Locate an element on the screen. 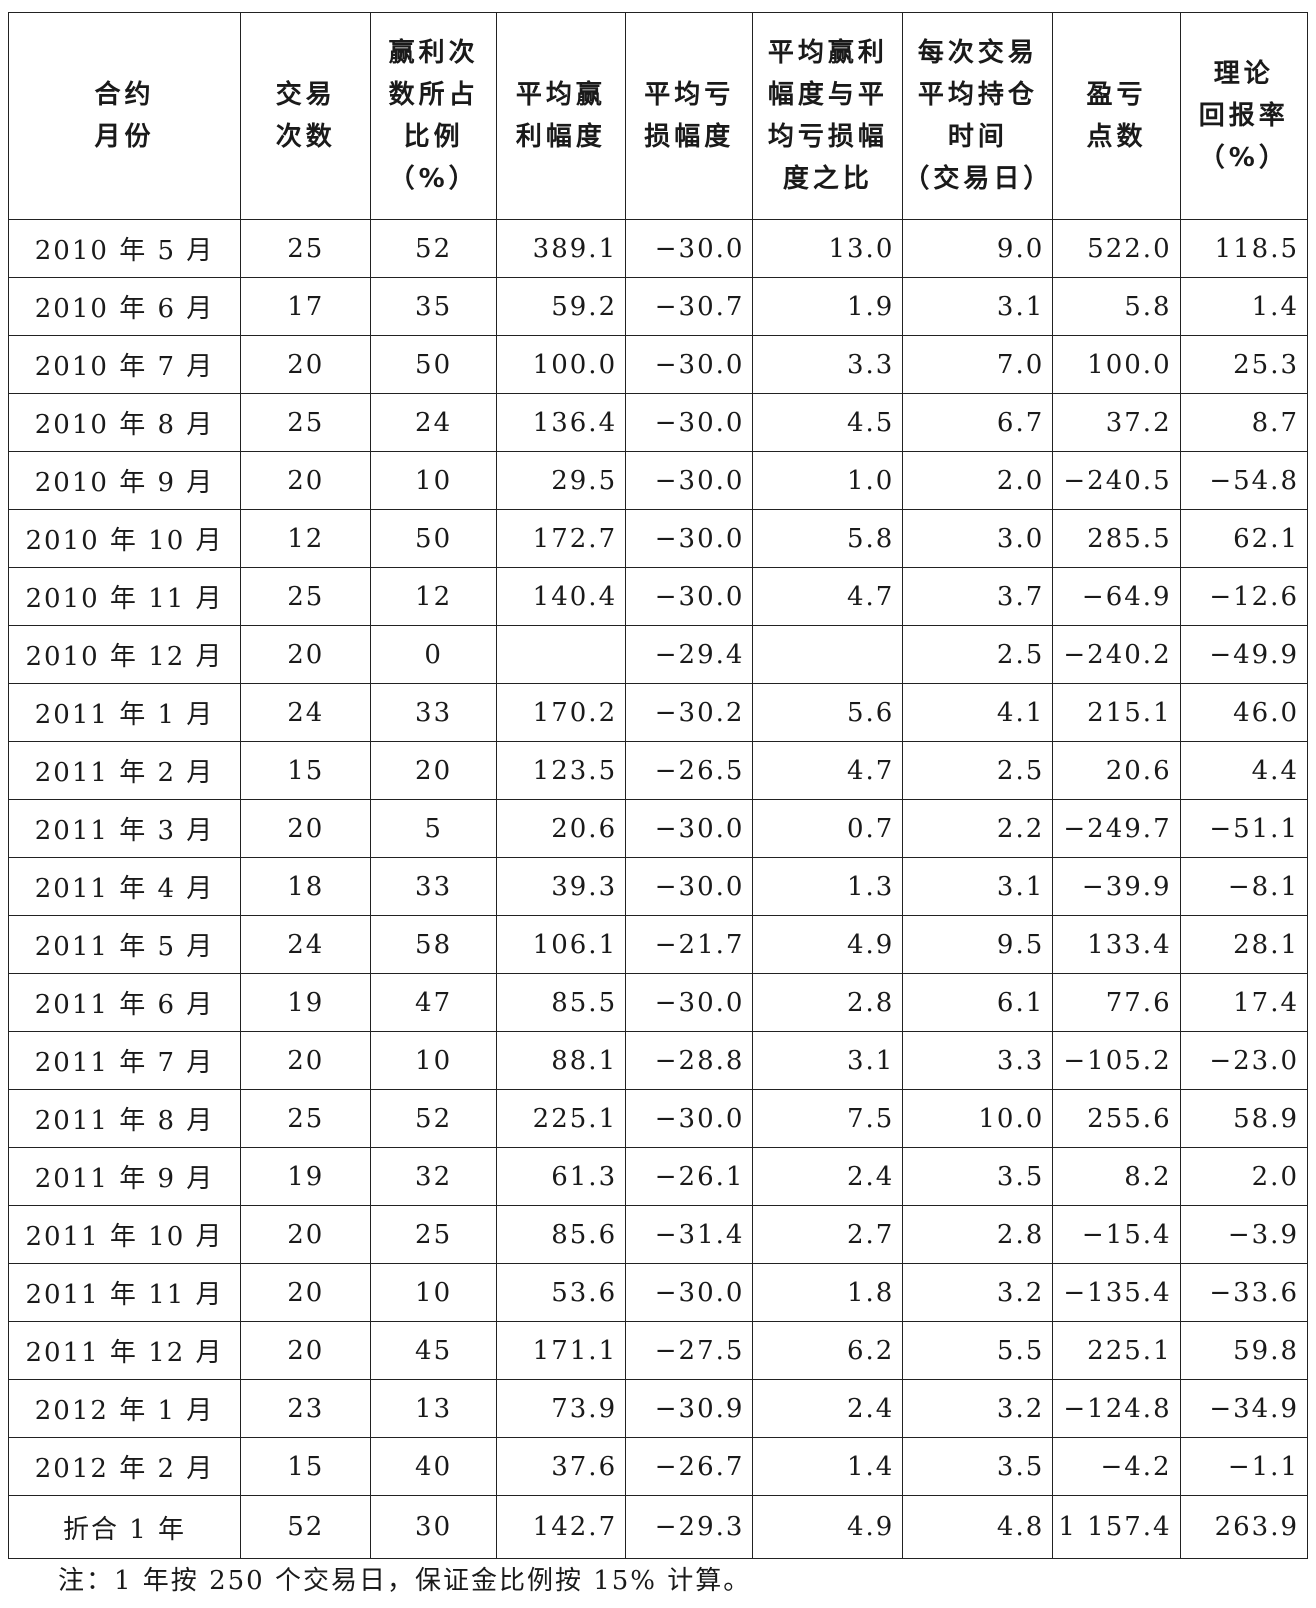  cell-avg-loss: −30.2 is located at coordinates (689, 712).